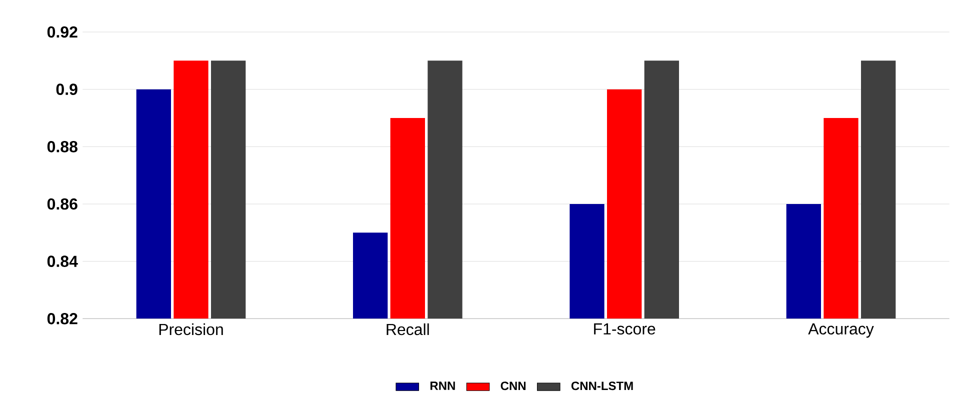 The width and height of the screenshot is (964, 408). What do you see at coordinates (62, 261) in the screenshot?
I see `y-tick-label: 0.84` at bounding box center [62, 261].